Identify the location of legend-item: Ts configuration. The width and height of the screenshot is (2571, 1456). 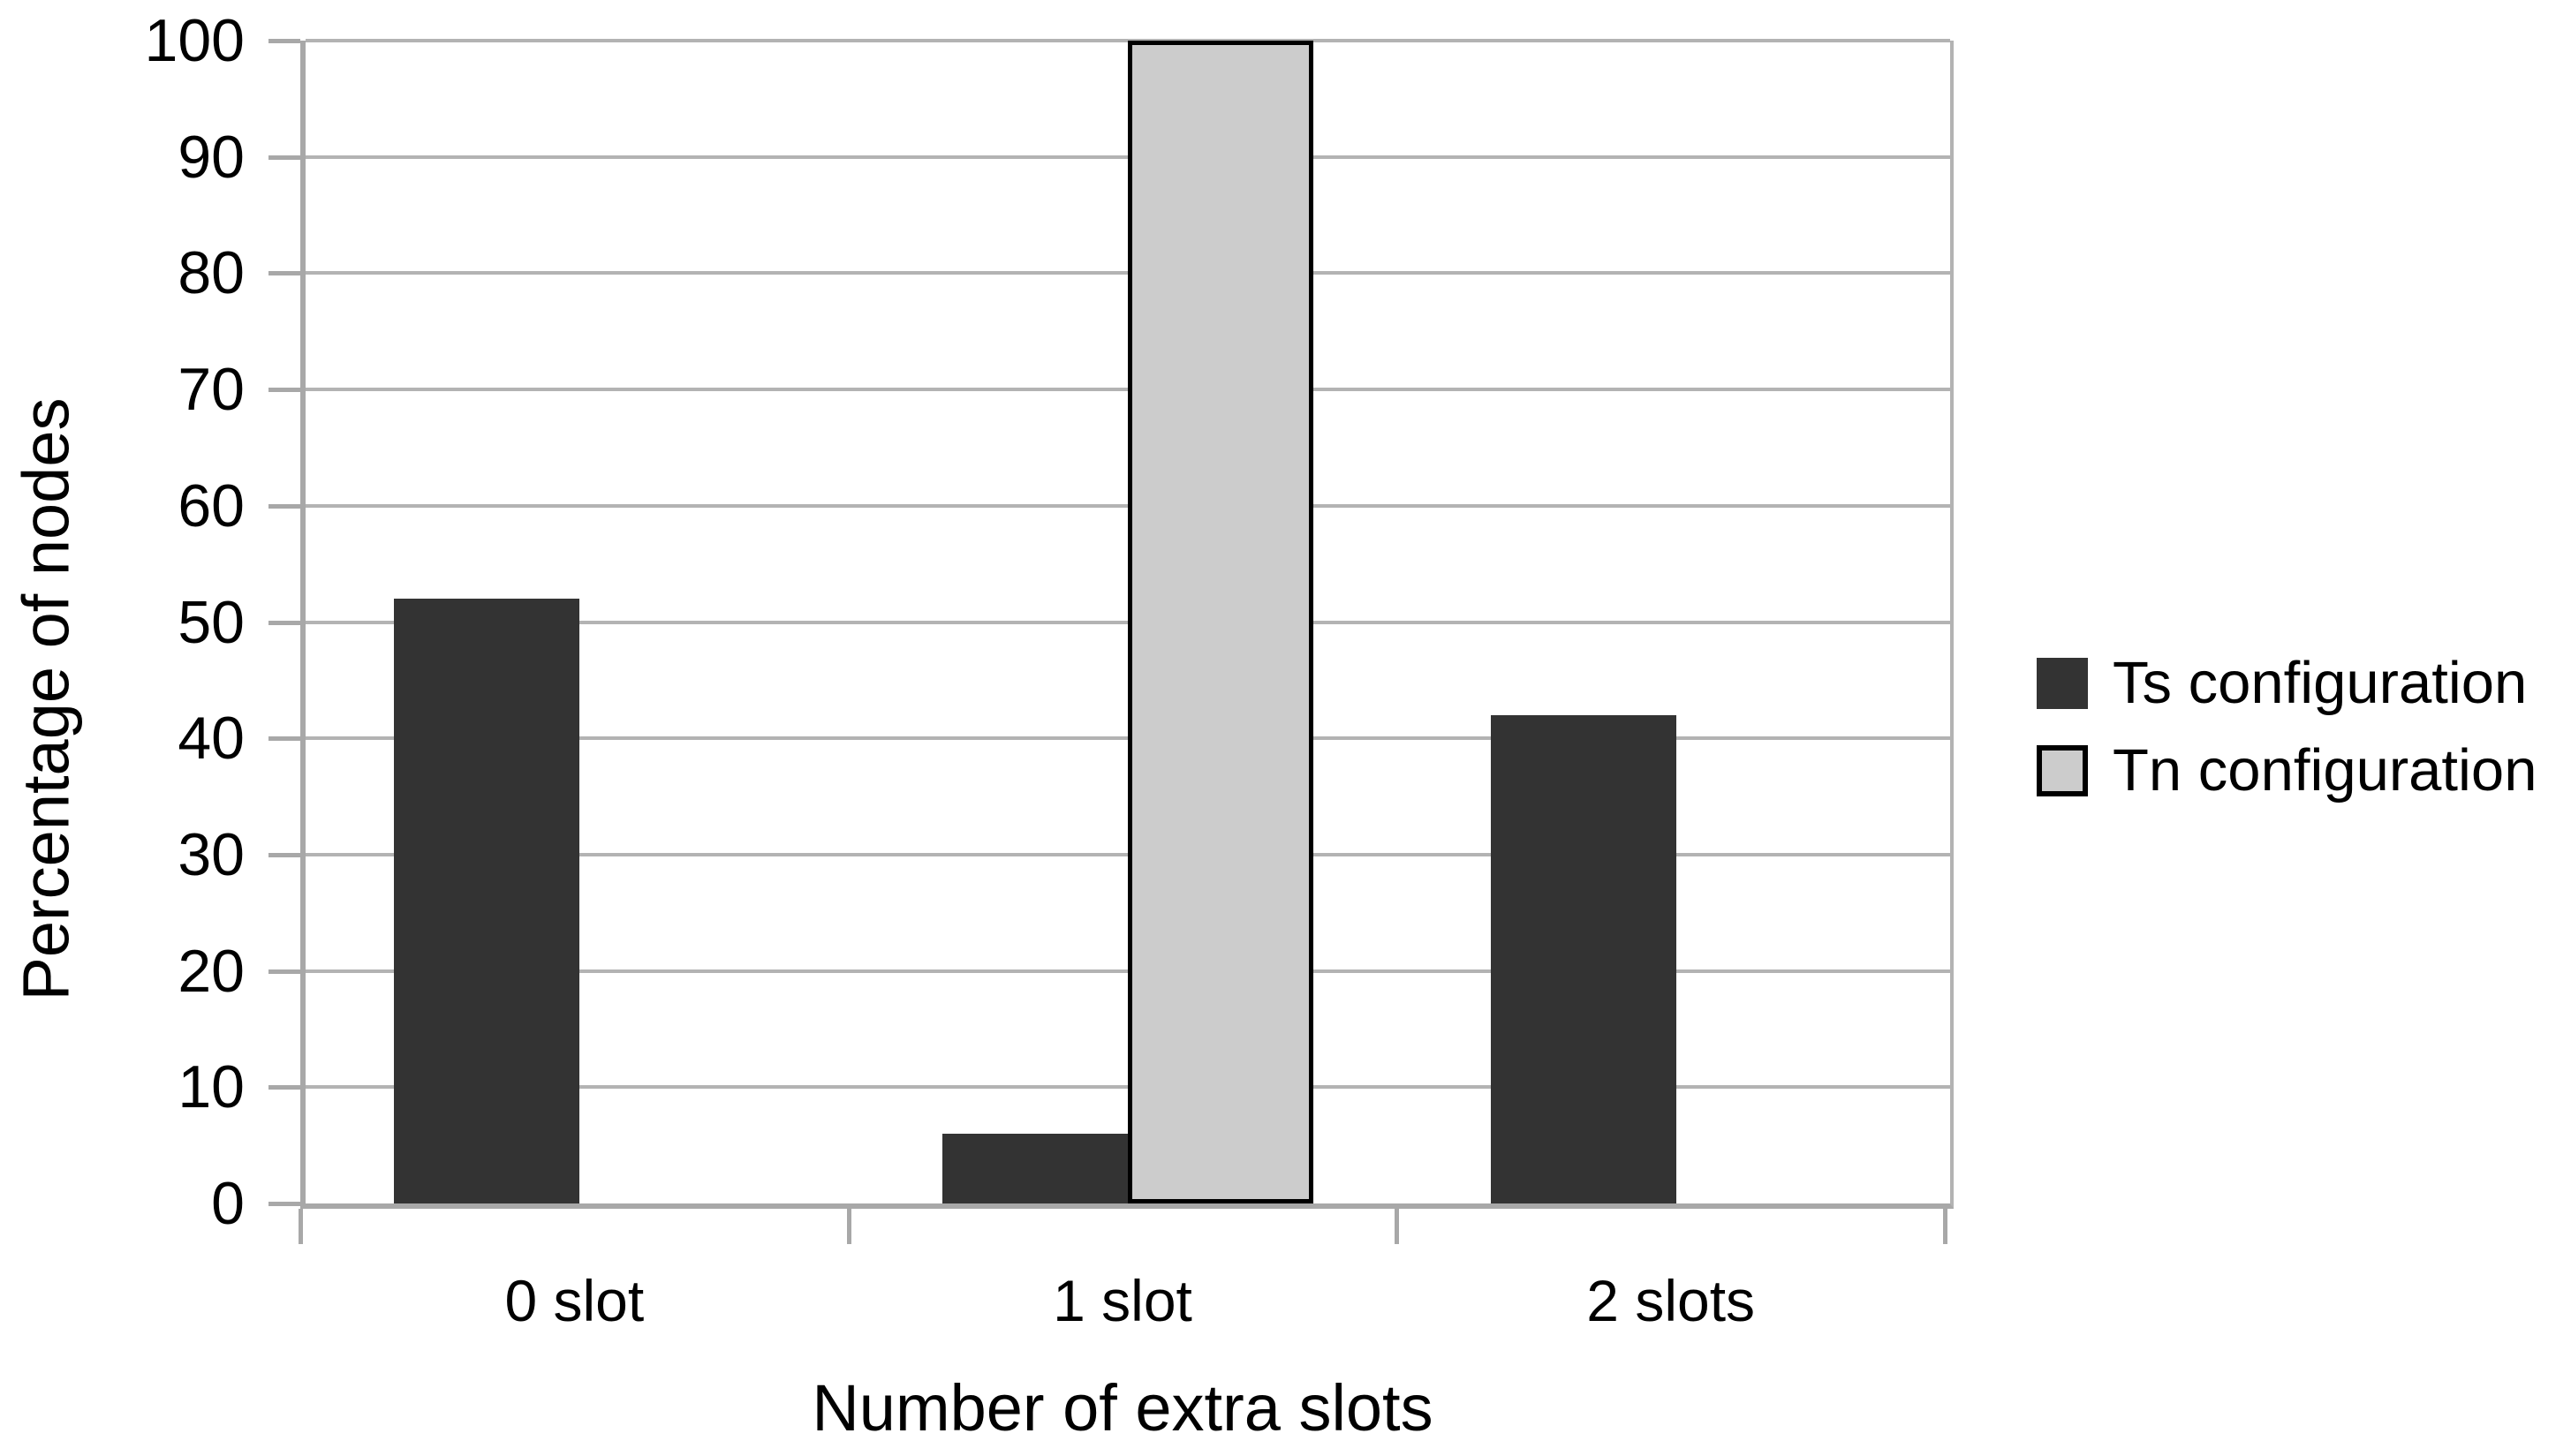
(2287, 683).